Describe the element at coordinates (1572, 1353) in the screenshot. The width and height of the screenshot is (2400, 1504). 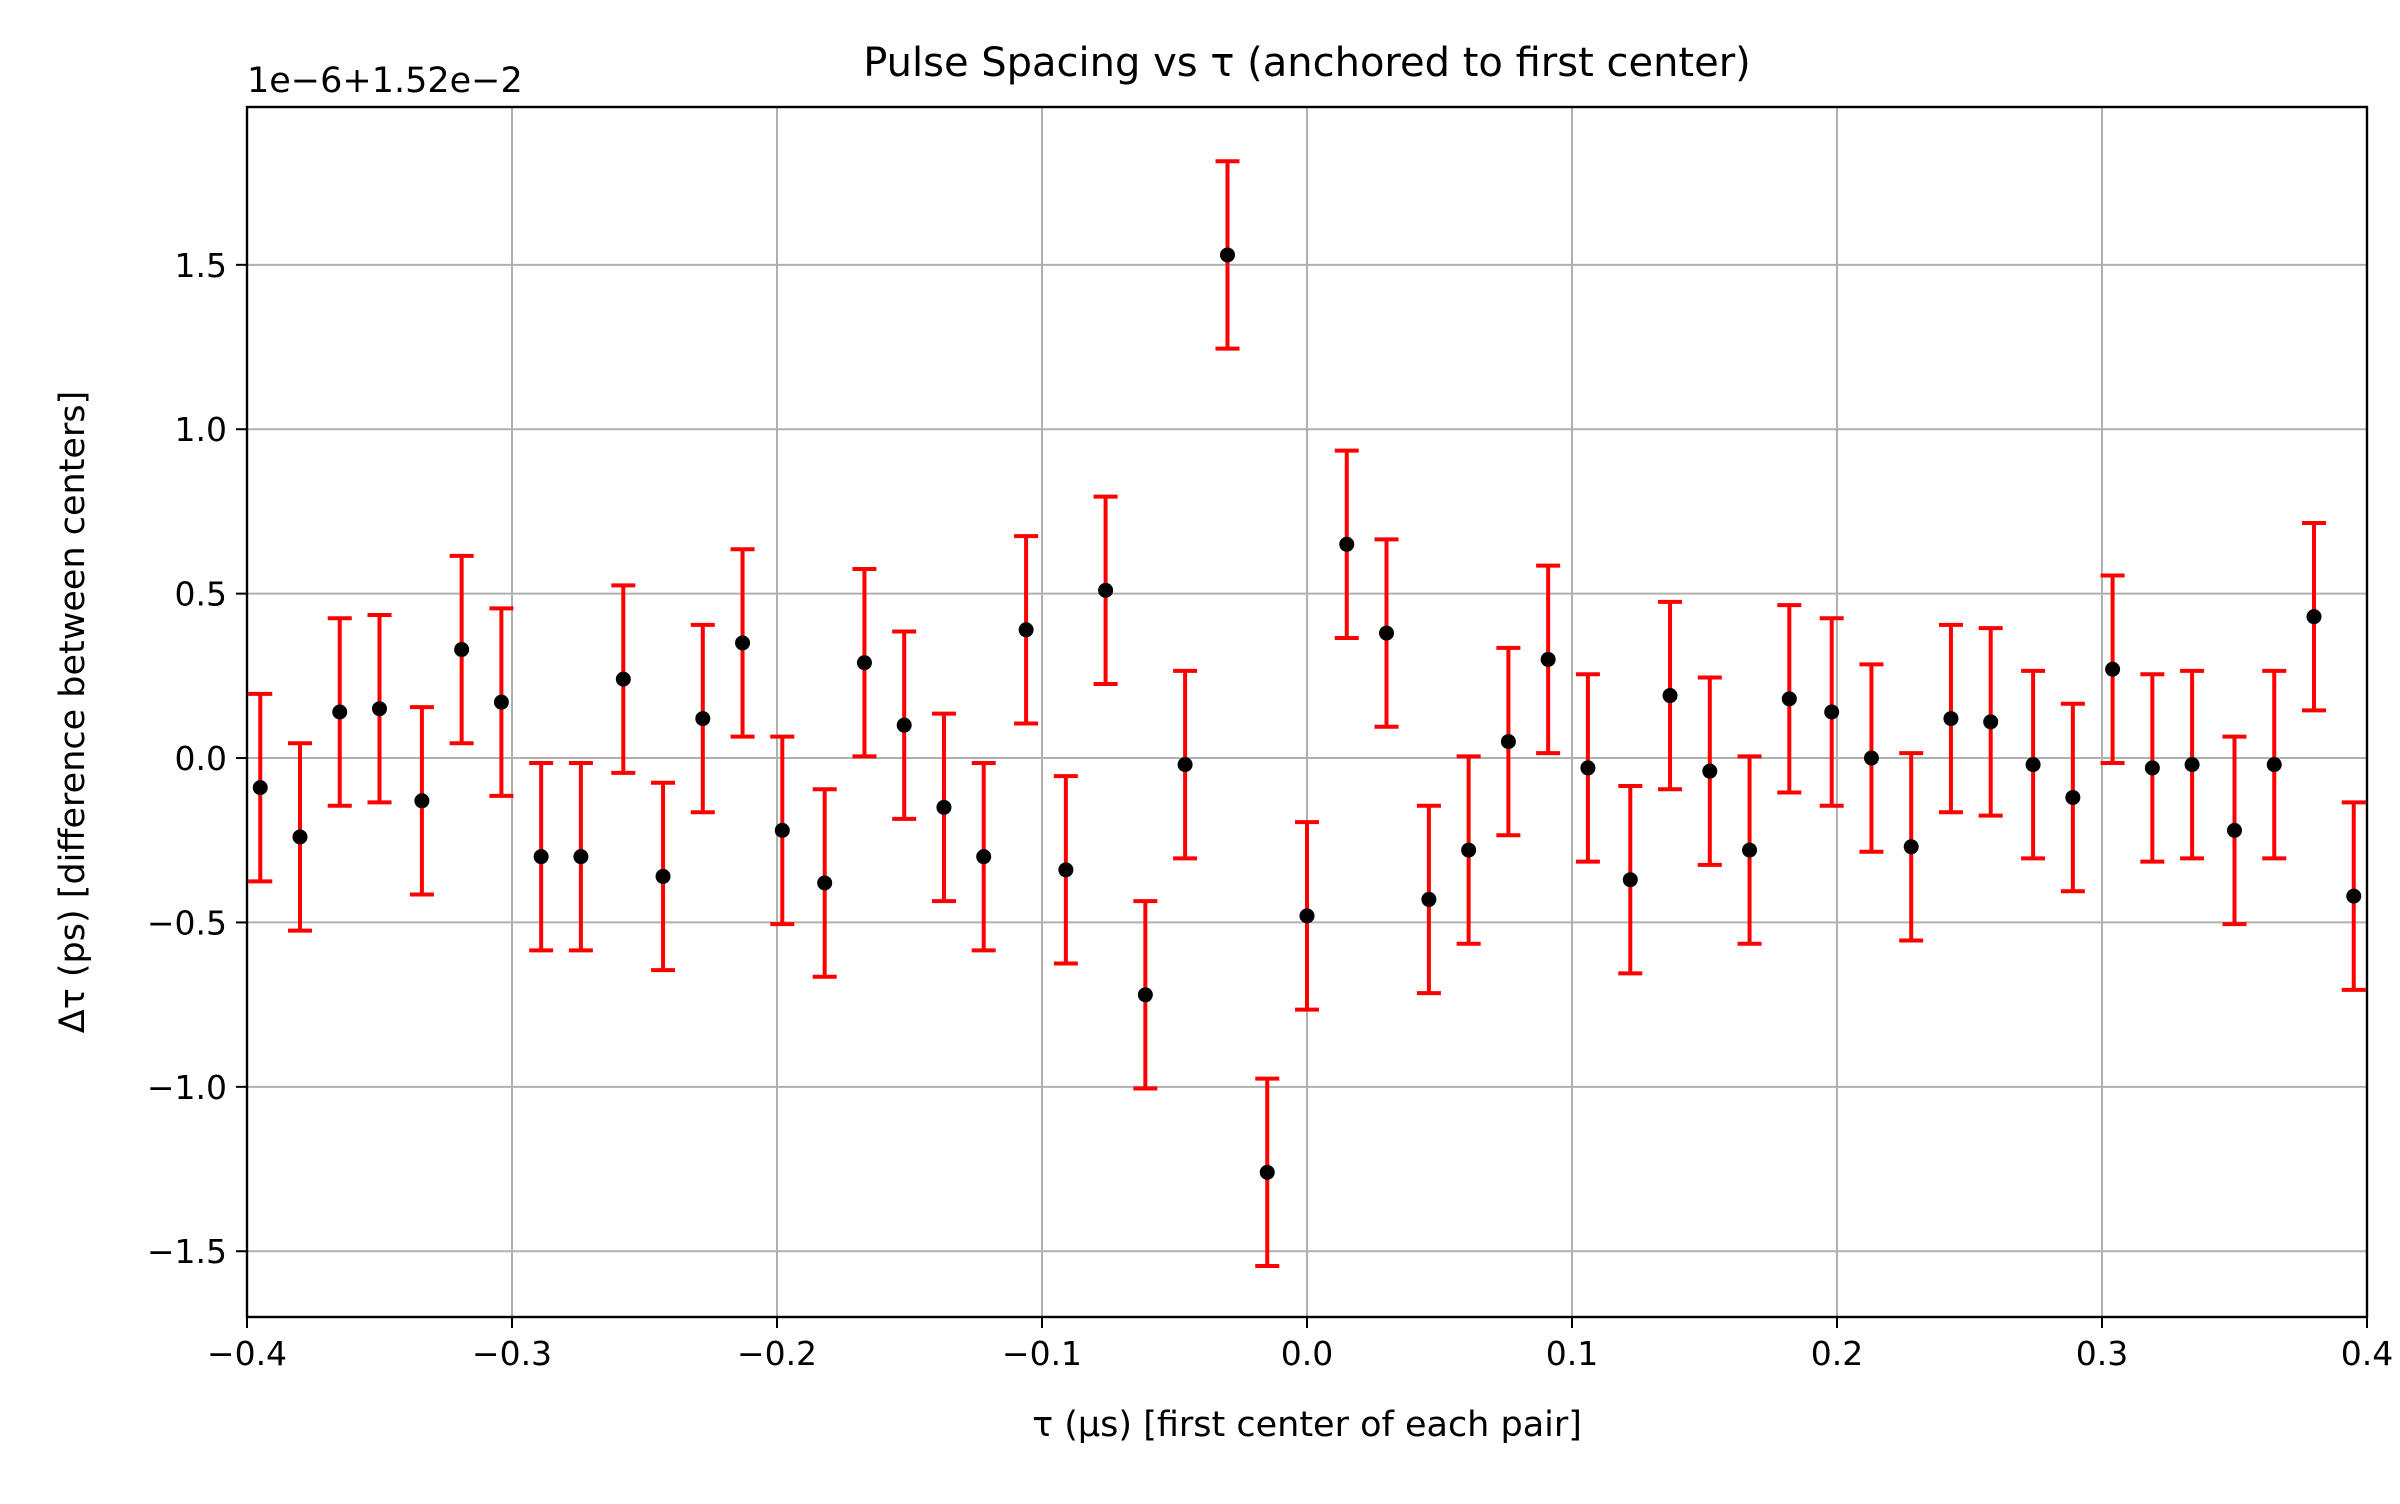
I see `x-tick-label: 0.1` at that location.